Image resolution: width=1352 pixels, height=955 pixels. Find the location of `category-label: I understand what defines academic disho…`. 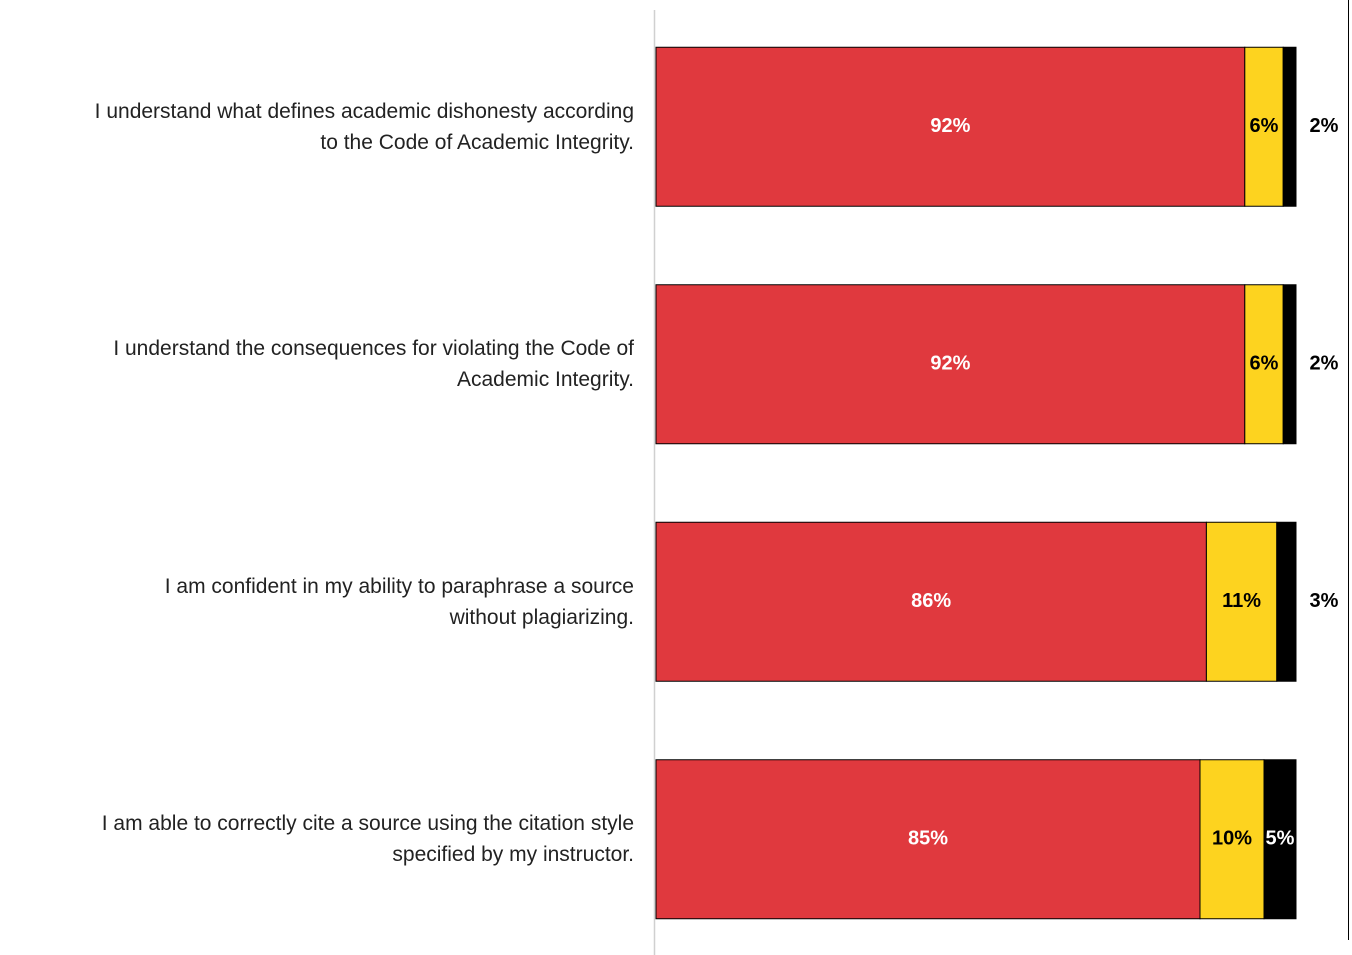

category-label: I understand what defines academic disho… is located at coordinates (364, 126).